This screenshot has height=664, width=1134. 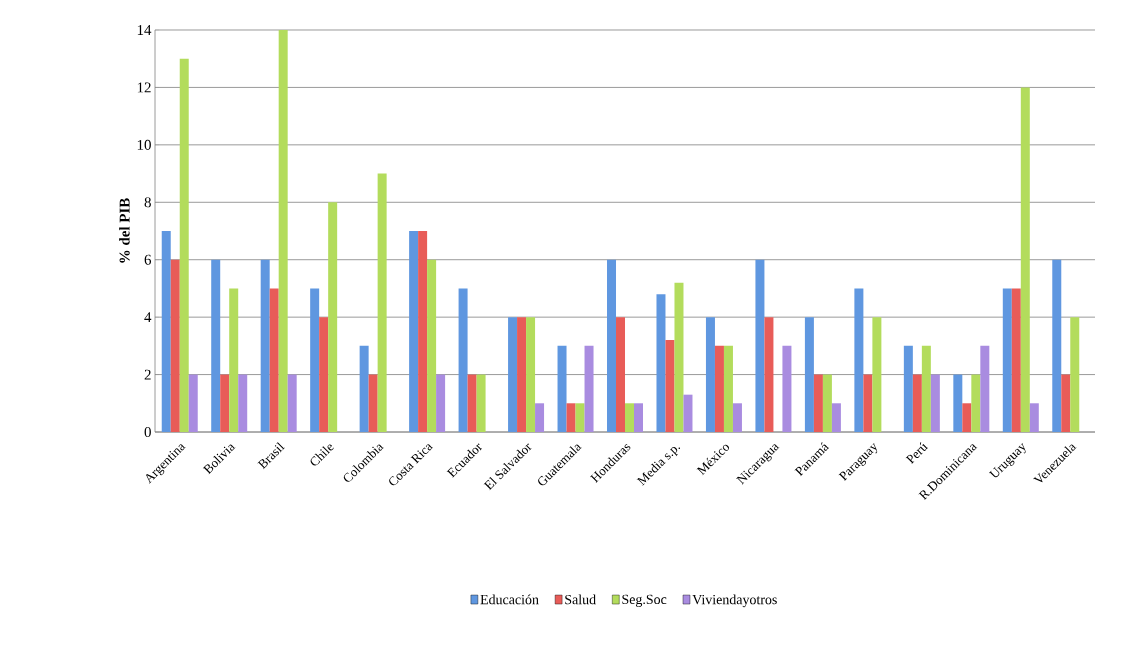 What do you see at coordinates (509, 599) in the screenshot?
I see `legend-label: Educación` at bounding box center [509, 599].